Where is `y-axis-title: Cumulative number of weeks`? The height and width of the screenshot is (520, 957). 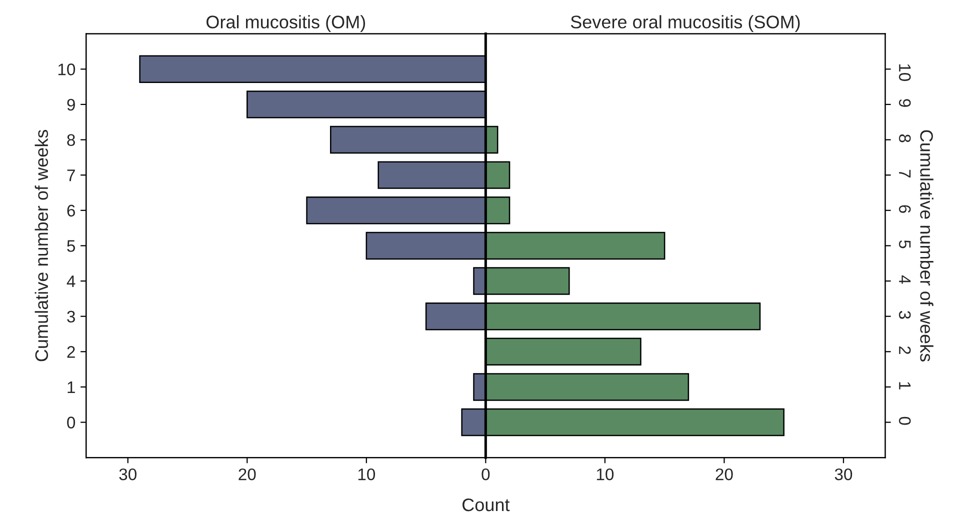 y-axis-title: Cumulative number of weeks is located at coordinates (41, 246).